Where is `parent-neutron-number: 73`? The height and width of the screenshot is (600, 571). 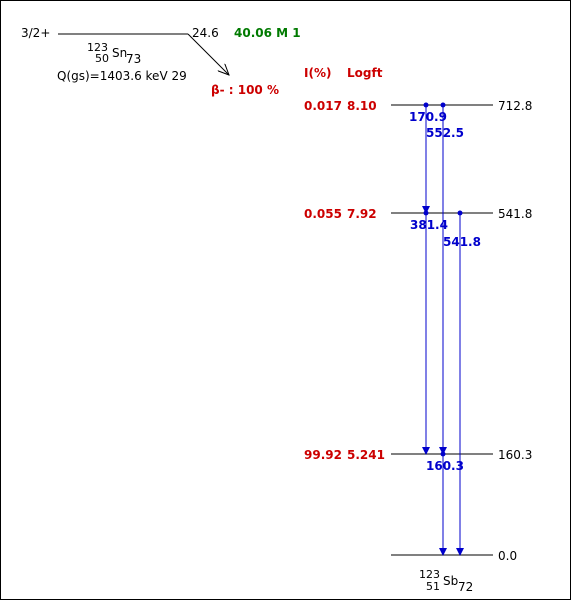
parent-neutron-number: 73 is located at coordinates (134, 59).